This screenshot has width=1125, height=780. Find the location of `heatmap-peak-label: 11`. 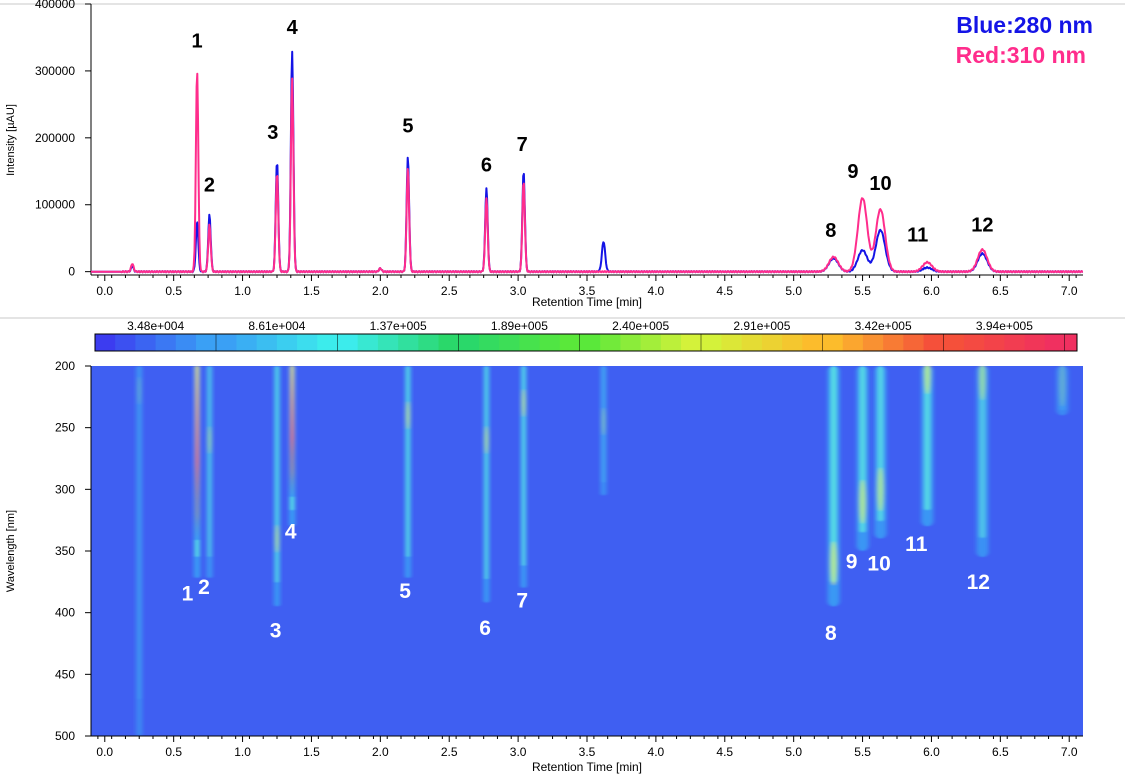

heatmap-peak-label: 11 is located at coordinates (916, 544).